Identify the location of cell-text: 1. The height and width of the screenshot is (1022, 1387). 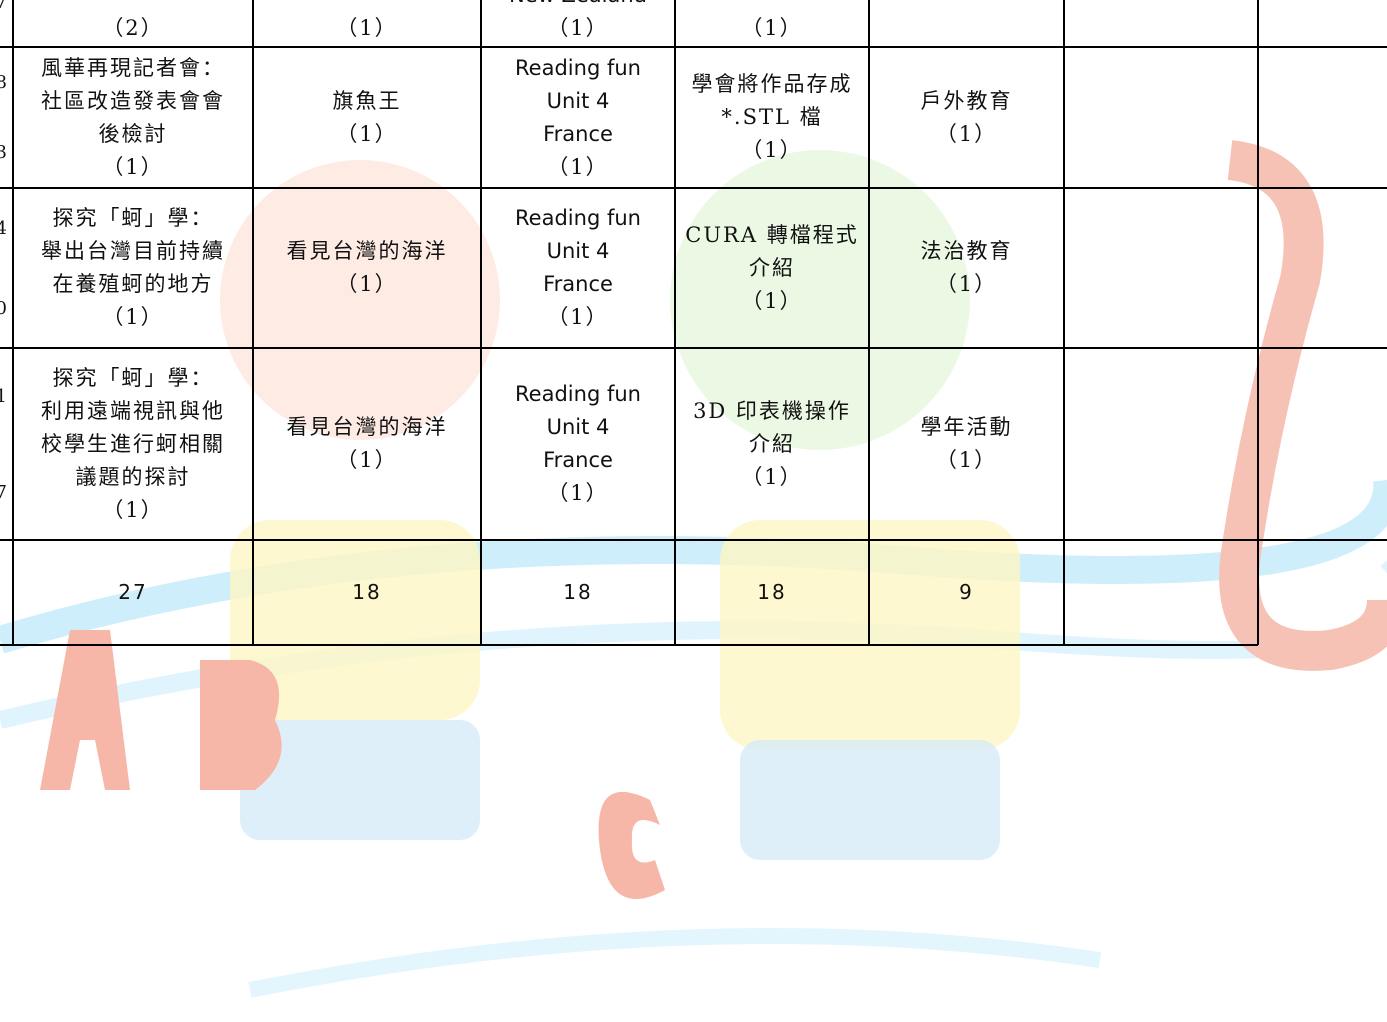
(3, 396).